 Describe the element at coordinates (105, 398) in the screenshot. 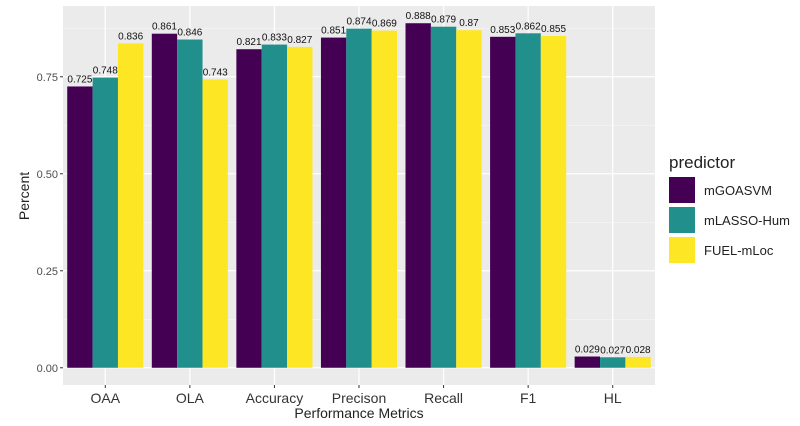

I see `x-tick-label: OAA` at that location.